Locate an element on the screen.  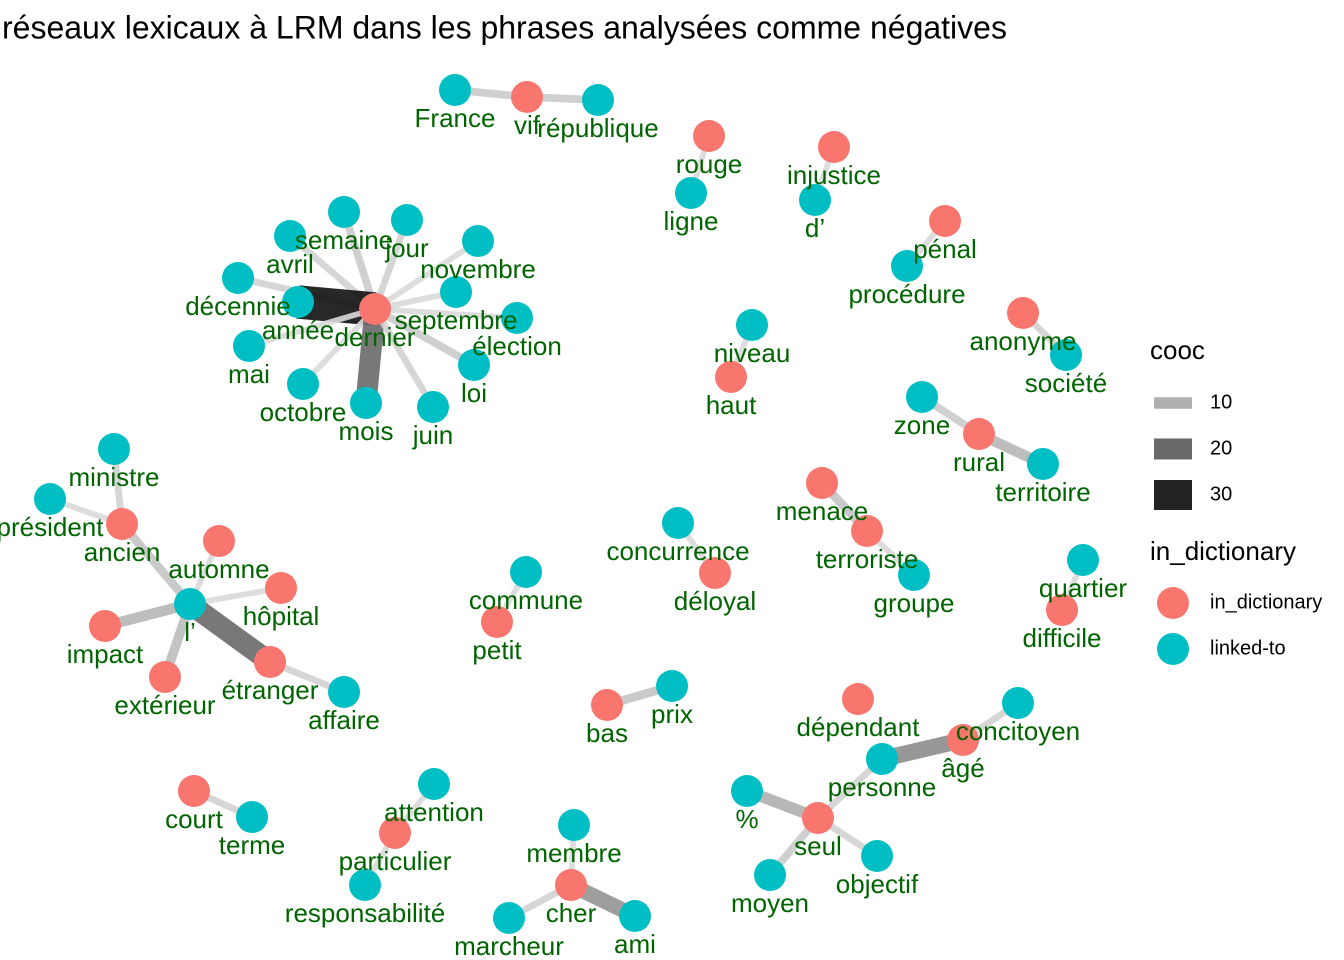
node-label: d’ is located at coordinates (815, 228).